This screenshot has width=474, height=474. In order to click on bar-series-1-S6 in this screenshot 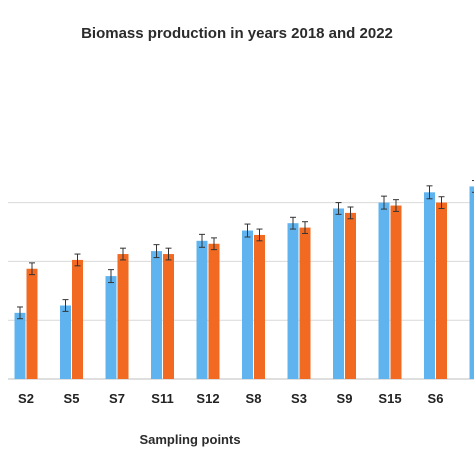, I will do `click(429, 285)`.